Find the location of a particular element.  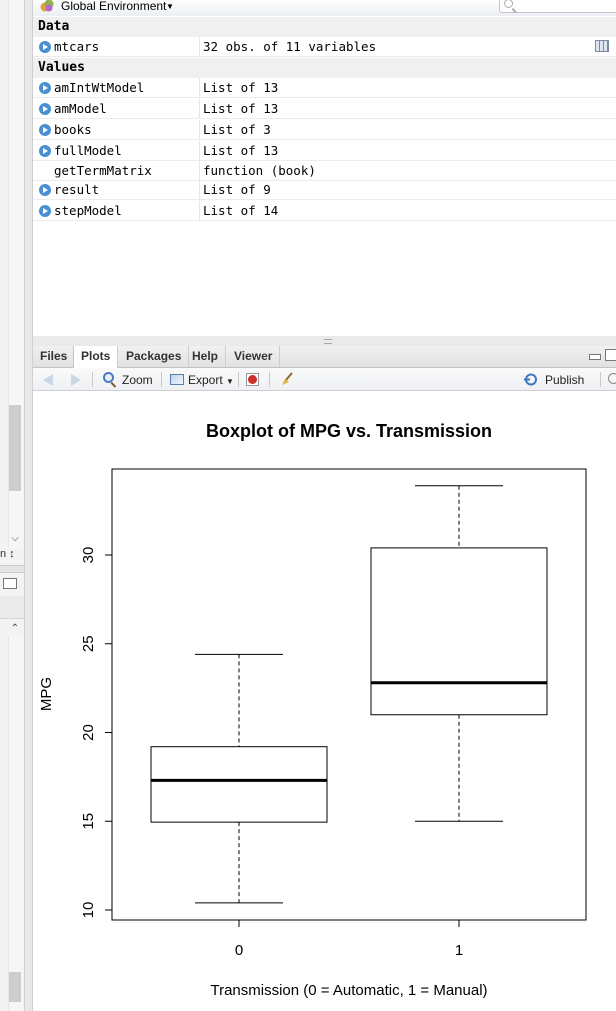

left-combo-text: n is located at coordinates (3, 554).